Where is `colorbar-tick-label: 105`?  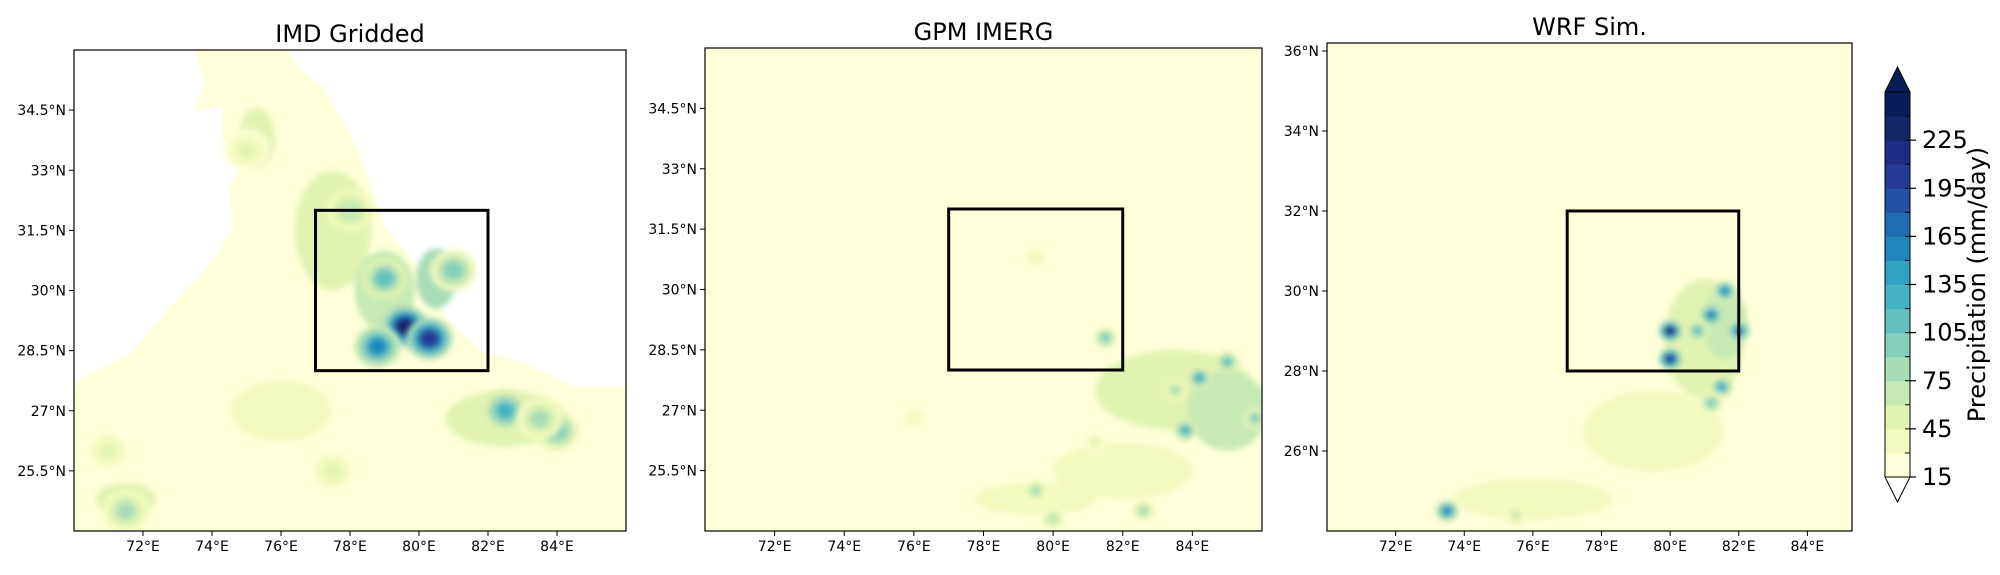
colorbar-tick-label: 105 is located at coordinates (1945, 333).